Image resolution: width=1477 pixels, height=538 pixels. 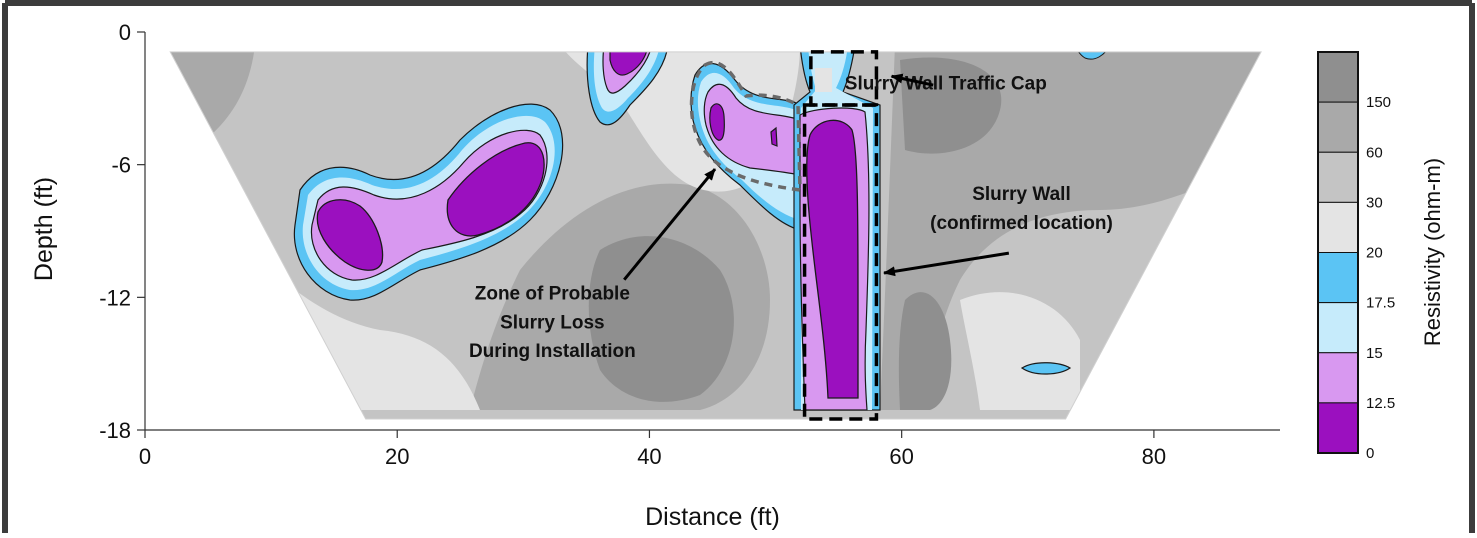 What do you see at coordinates (1374, 353) in the screenshot?
I see `colorbar-tick-label: 15` at bounding box center [1374, 353].